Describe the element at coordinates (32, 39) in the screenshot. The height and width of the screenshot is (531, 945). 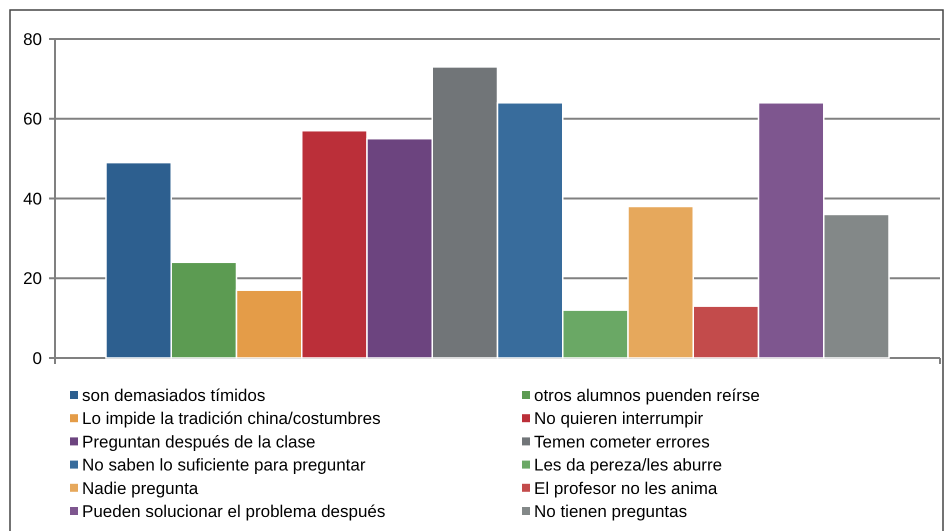
I see `y-tick-label: 80` at that location.